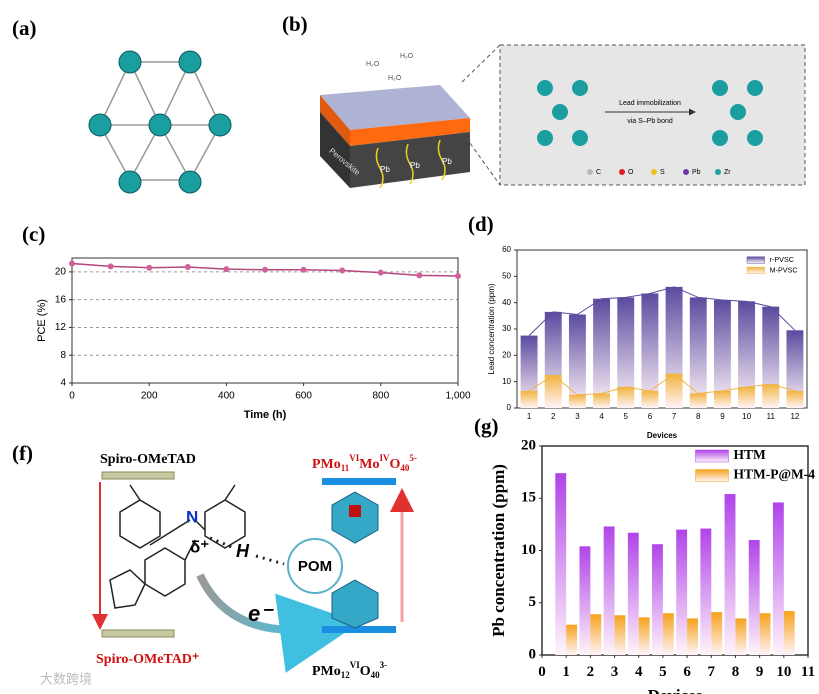 This screenshot has width=819, height=694. What do you see at coordinates (42, 320) in the screenshot?
I see `y-axis-label: PCE (%)` at bounding box center [42, 320].